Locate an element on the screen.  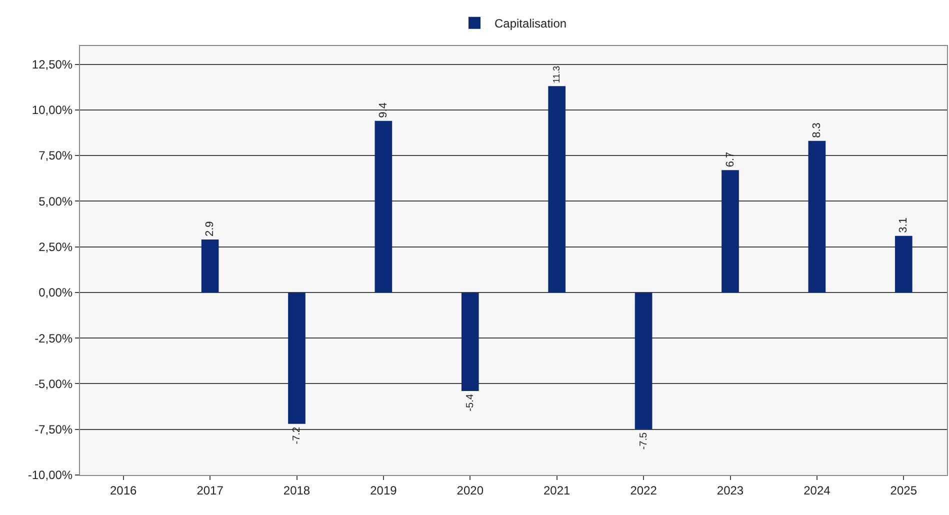
data-label: 11.3 is located at coordinates (556, 75).